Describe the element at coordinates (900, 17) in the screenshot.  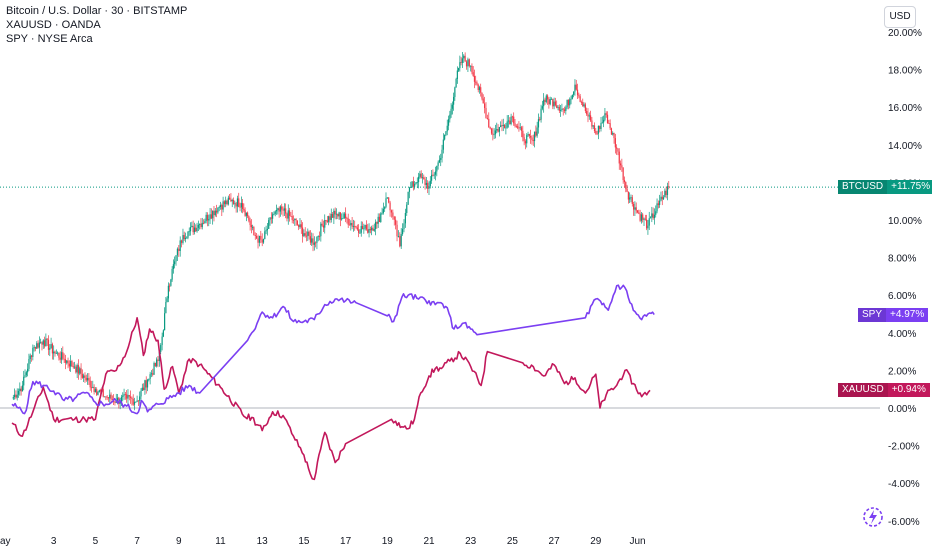
I see `currency-button: USD` at that location.